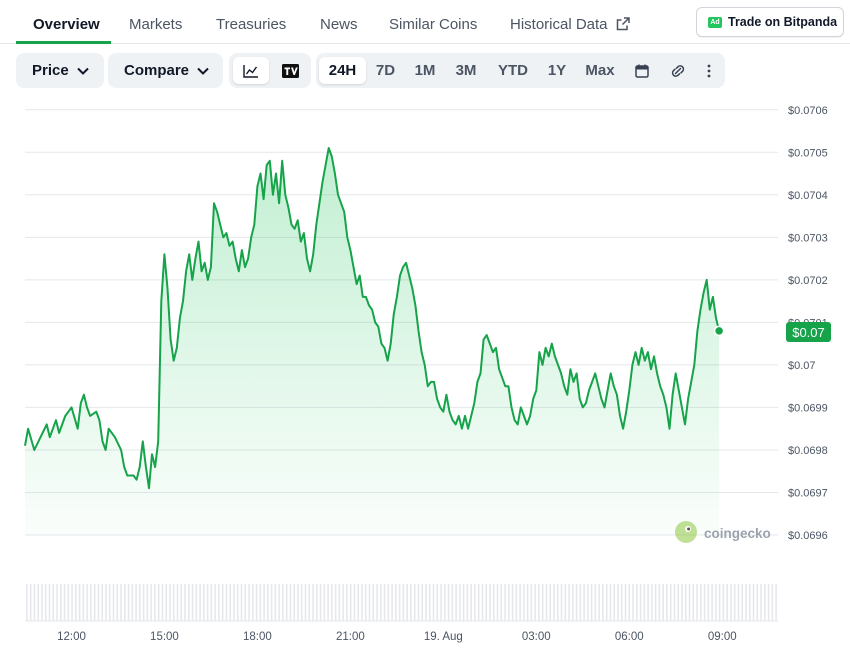 The width and height of the screenshot is (850, 648). Describe the element at coordinates (557, 70) in the screenshot. I see `range-1y: 1Y` at that location.